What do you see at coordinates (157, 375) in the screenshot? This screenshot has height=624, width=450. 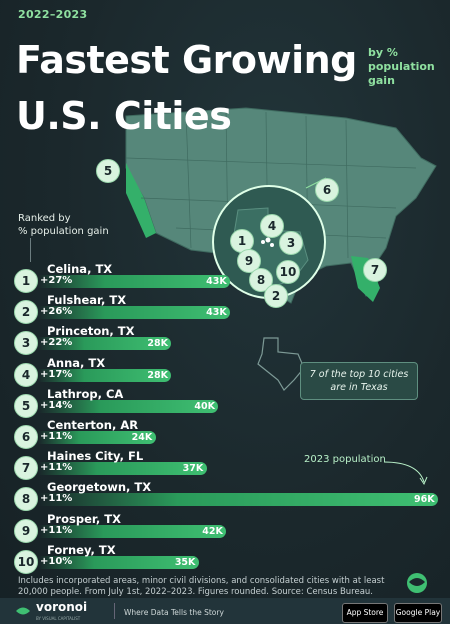 I see `population-label-4: 28K` at bounding box center [157, 375].